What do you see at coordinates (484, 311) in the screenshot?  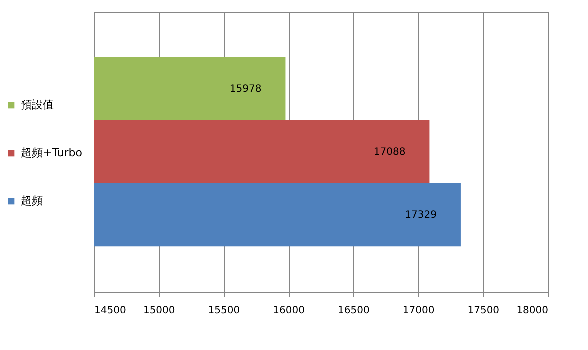 I see `x-tick-label: 17500` at bounding box center [484, 311].